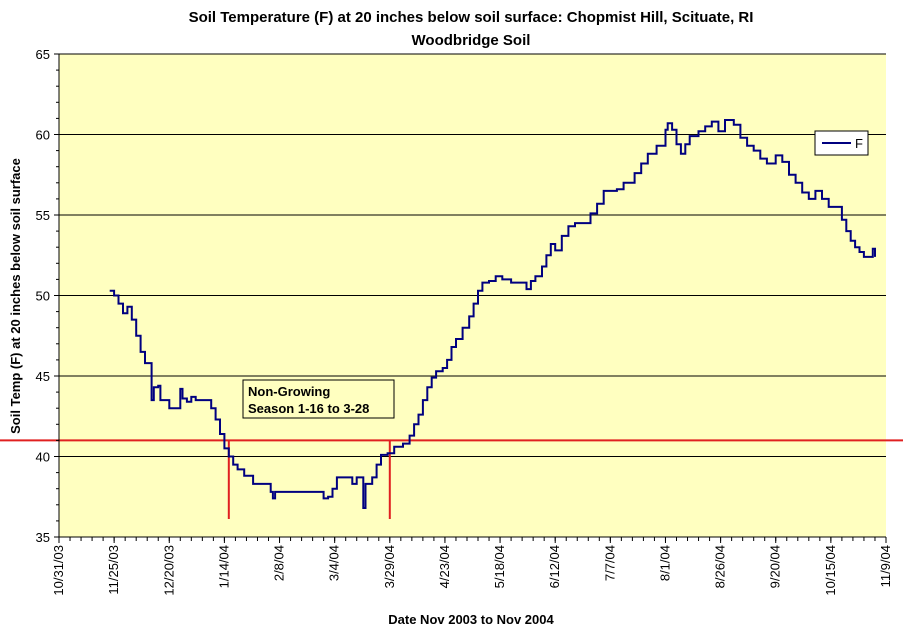 The width and height of the screenshot is (903, 635). What do you see at coordinates (841, 143) in the screenshot?
I see `legend: F` at bounding box center [841, 143].